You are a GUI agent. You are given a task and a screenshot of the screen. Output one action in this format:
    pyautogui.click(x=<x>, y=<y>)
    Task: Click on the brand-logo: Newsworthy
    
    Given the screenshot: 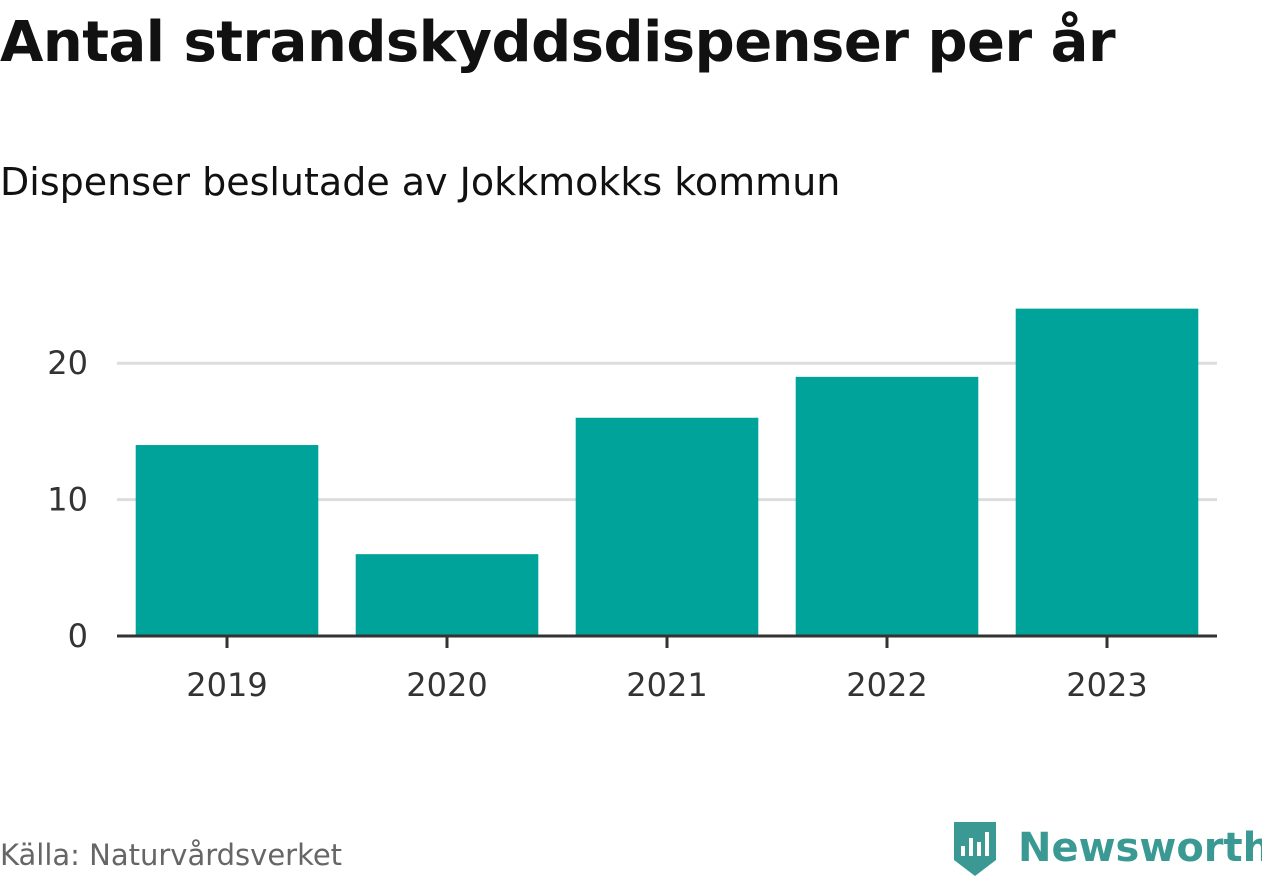 What is the action you would take?
    pyautogui.click(x=1106, y=848)
    